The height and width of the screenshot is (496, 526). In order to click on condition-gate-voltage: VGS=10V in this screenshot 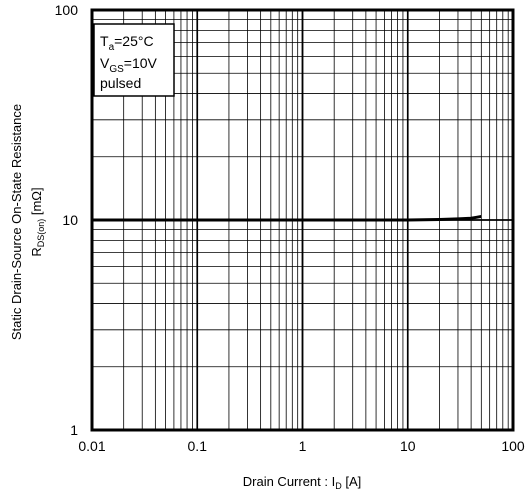, I will do `click(129, 65)`.